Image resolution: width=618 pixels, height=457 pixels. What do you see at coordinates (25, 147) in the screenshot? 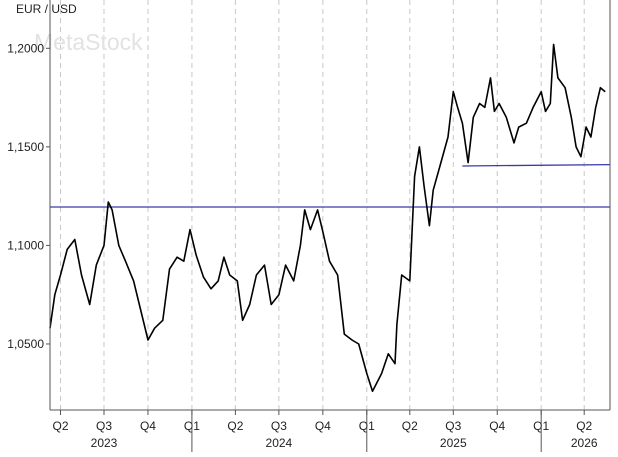
I see `y-tick-label: 1,1500` at bounding box center [25, 147].